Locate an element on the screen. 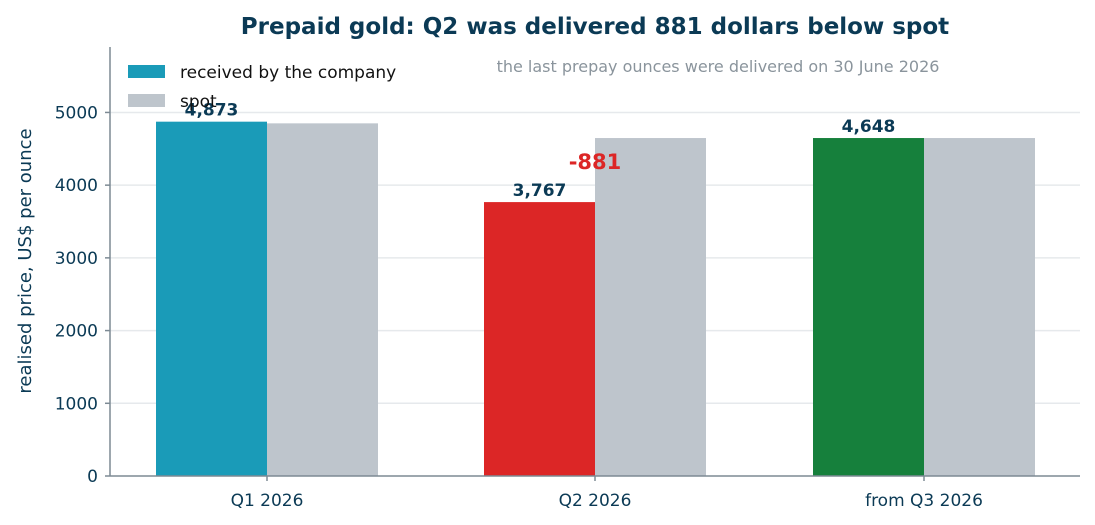 This screenshot has height=525, width=1095. y-tick-label: 4000 is located at coordinates (76, 186).